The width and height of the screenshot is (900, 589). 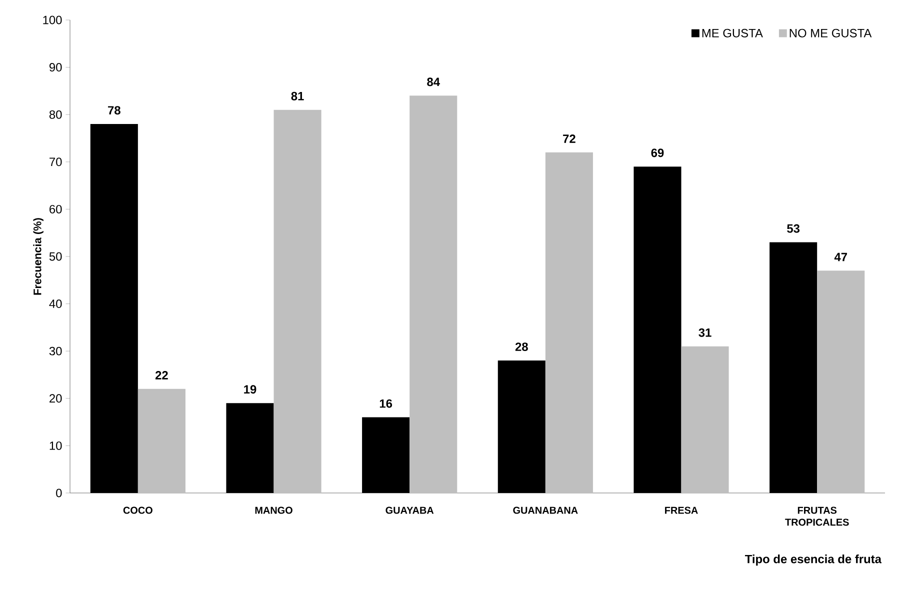 I want to click on x-axis-title: Tipo de esencia de fruta, so click(x=813, y=560).